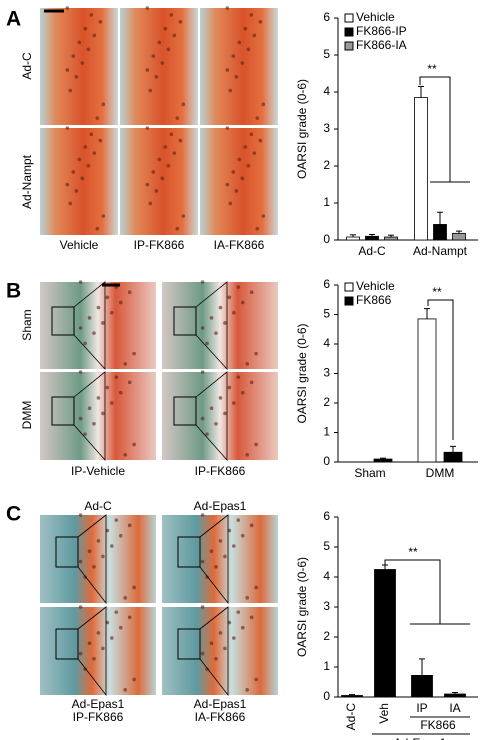 This screenshot has height=740, width=494. I want to click on y-tick-label: 4, so click(326, 576).